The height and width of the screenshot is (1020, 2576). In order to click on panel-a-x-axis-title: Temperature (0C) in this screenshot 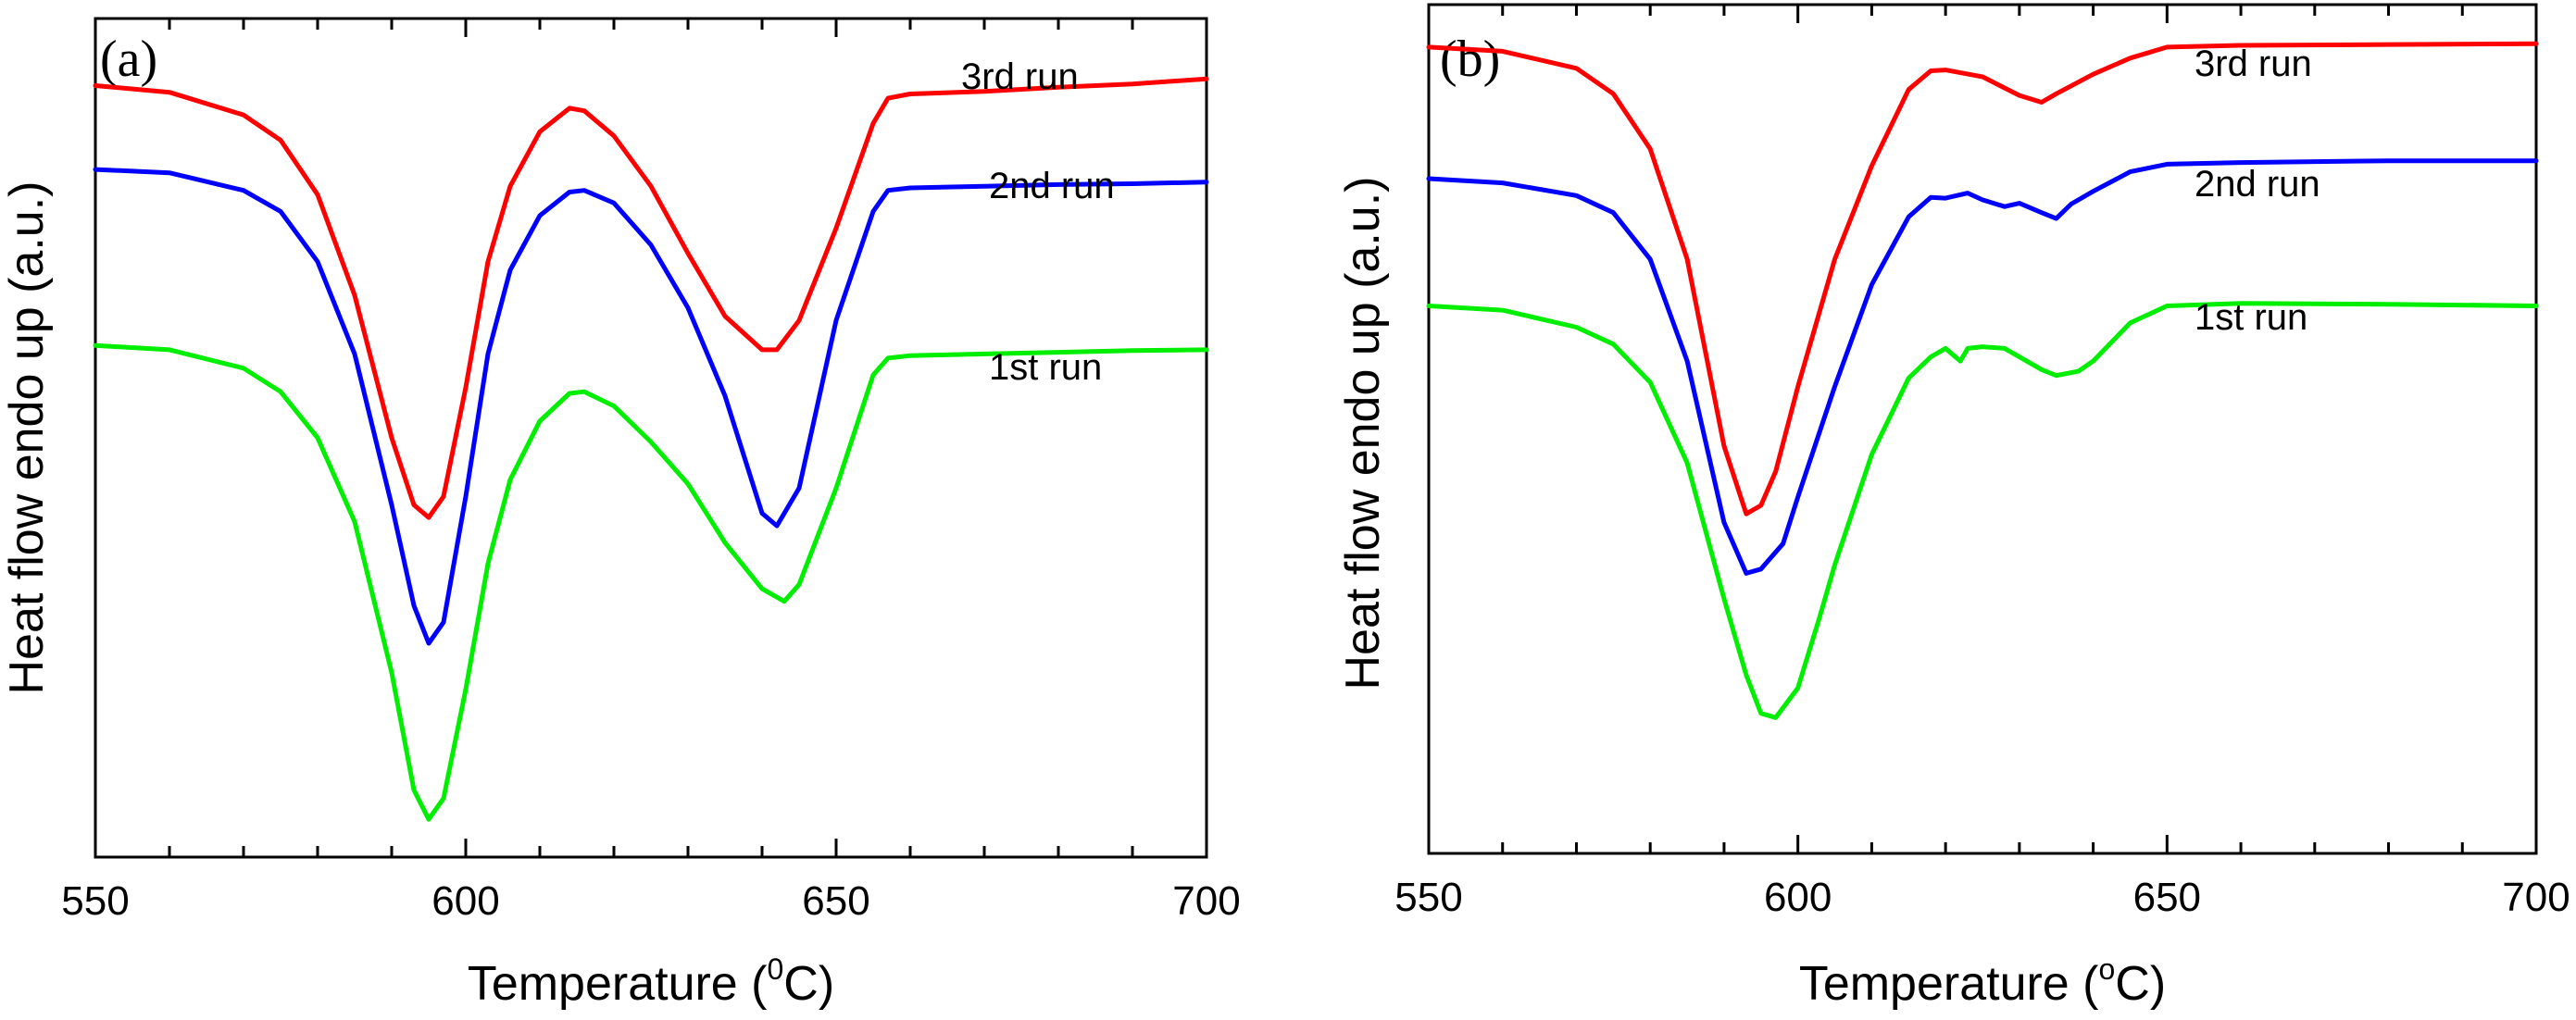, I will do `click(651, 981)`.